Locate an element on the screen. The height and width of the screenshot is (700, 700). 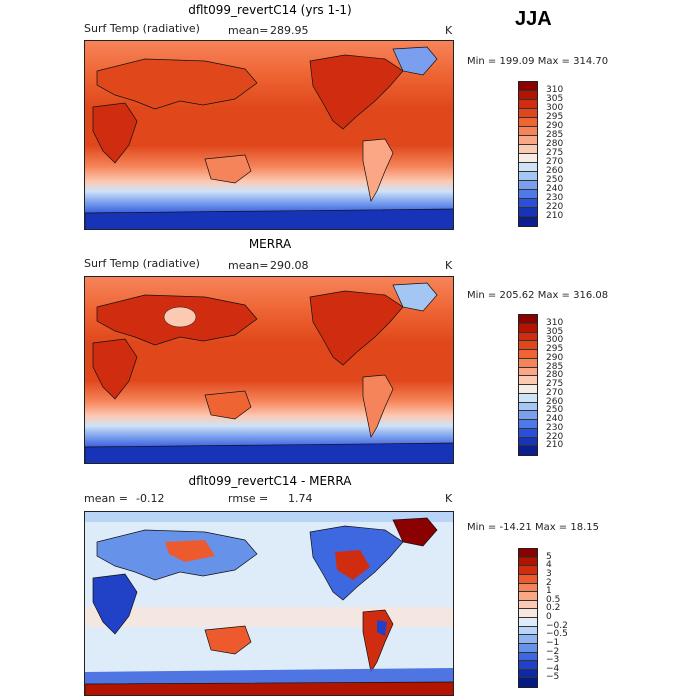
panel3-max-value: 18.15 is located at coordinates (584, 527).